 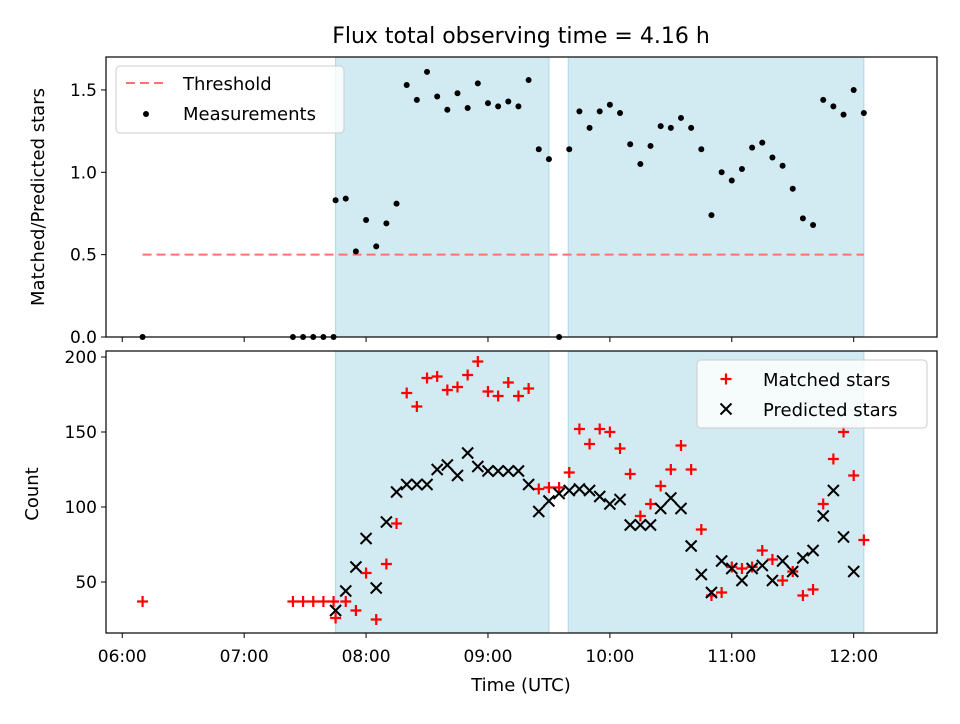 What do you see at coordinates (86, 583) in the screenshot?
I see `y-tick-label: 50` at bounding box center [86, 583].